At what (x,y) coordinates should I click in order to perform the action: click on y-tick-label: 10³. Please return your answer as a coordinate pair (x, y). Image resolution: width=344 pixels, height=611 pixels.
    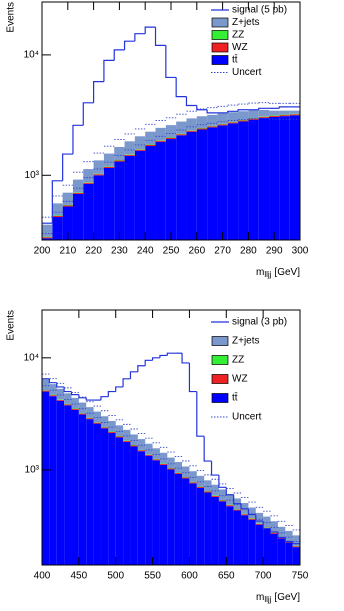
    Looking at the image, I should click on (32, 470).